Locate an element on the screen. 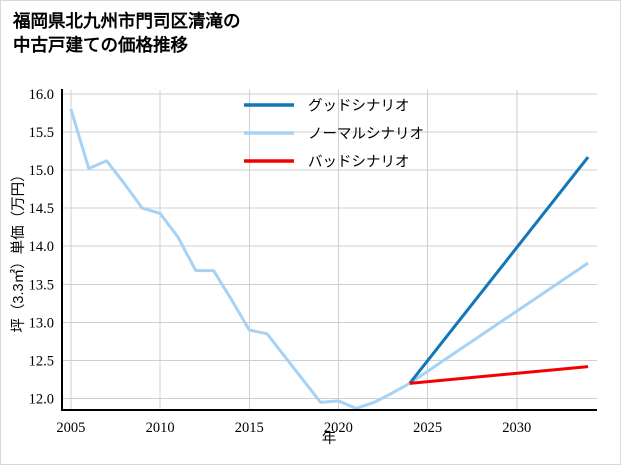 The width and height of the screenshot is (621, 466). y-tick-label: 15.5 is located at coordinates (41, 133).